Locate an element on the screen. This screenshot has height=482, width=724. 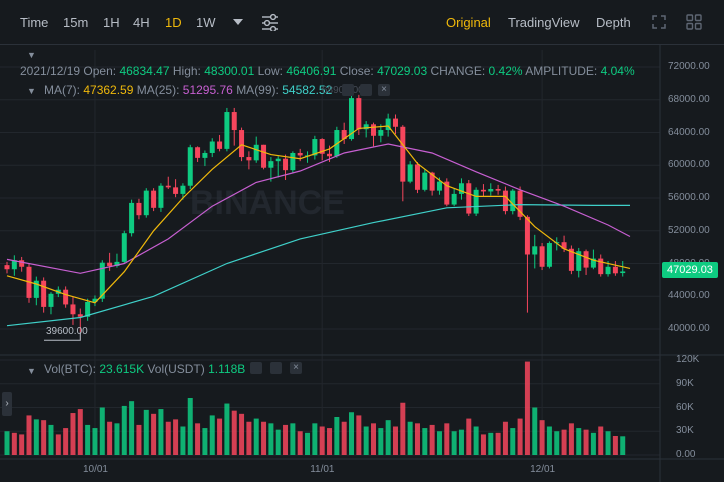
interval-4h: 4H is located at coordinates (141, 22).